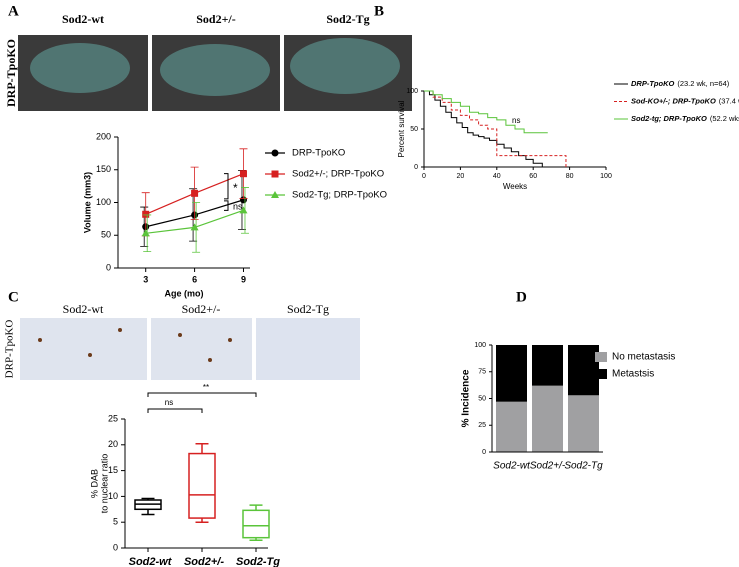 The height and width of the screenshot is (567, 739). Describe the element at coordinates (113, 496) in the screenshot. I see `y-tick-label: 10` at that location.